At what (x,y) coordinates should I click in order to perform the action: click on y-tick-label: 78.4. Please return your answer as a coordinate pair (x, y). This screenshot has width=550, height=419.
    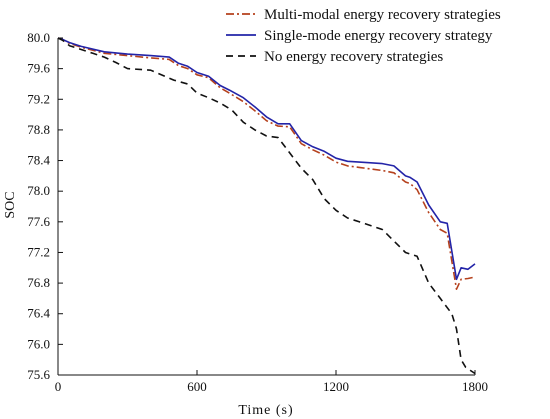
    Looking at the image, I should click on (38, 160).